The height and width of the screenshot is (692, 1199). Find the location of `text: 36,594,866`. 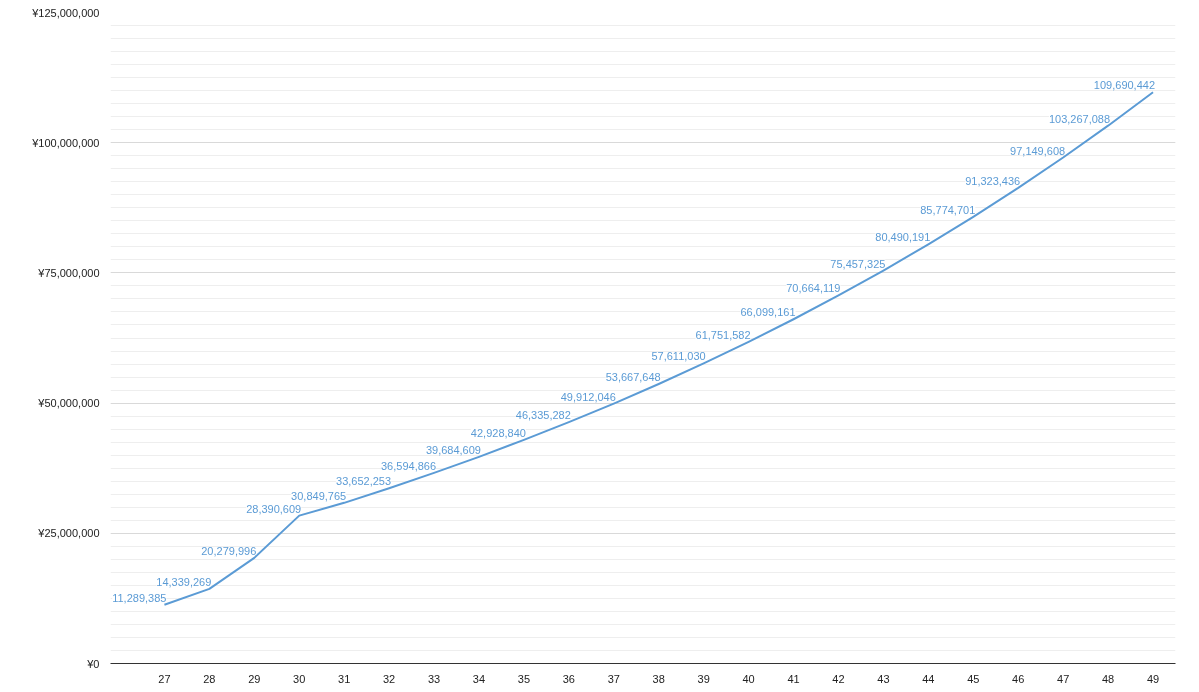

text: 36,594,866 is located at coordinates (408, 465).